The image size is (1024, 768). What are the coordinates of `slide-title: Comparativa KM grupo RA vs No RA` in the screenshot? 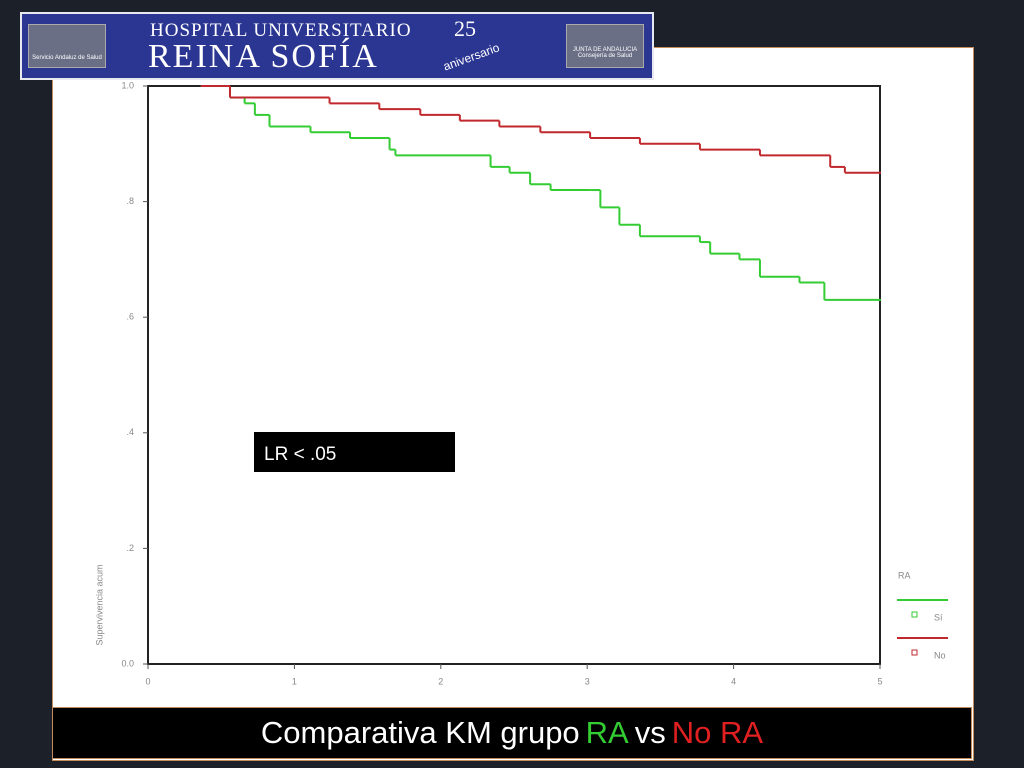 It's located at (512, 733).